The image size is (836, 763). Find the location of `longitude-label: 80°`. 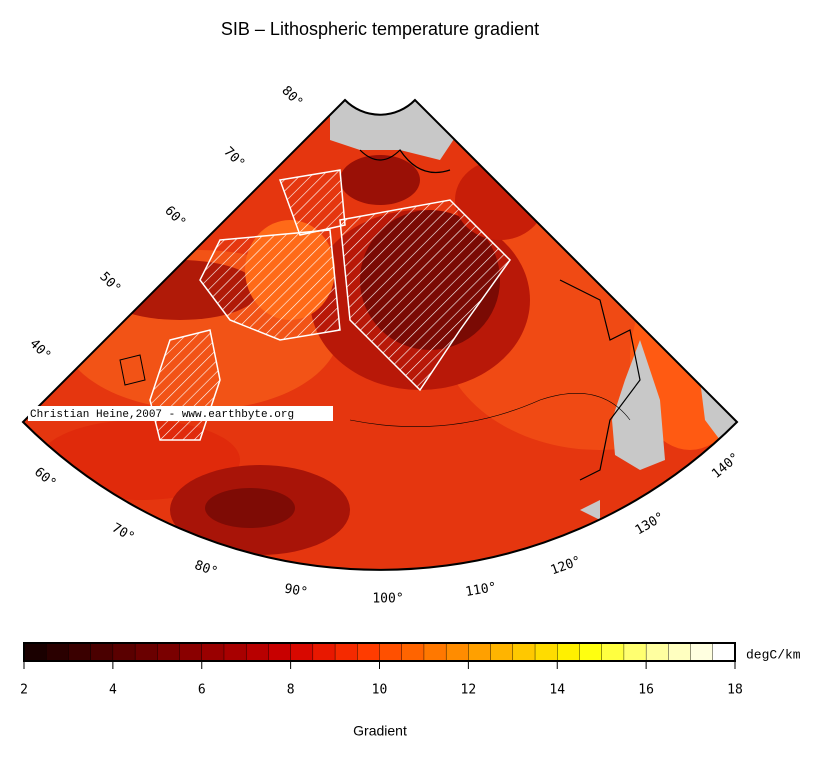

longitude-label: 80° is located at coordinates (205, 569).